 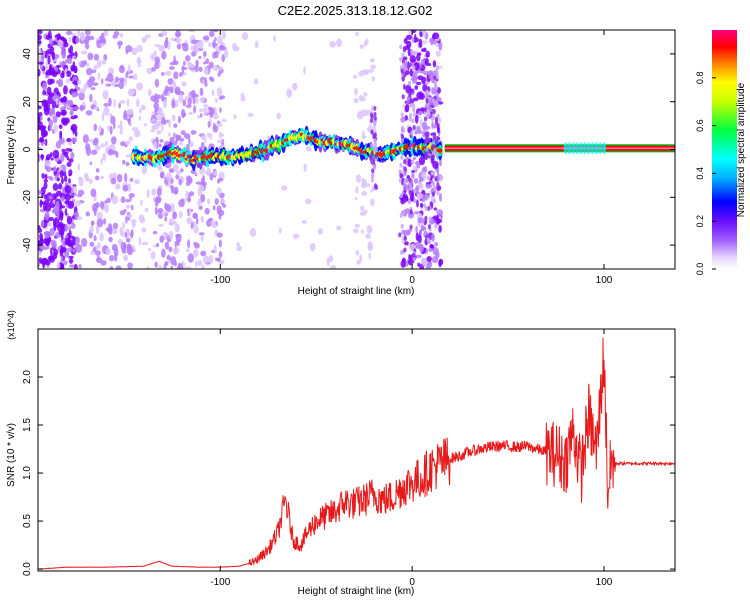 I want to click on colorbar-tick-label: 0.6, so click(x=700, y=125).